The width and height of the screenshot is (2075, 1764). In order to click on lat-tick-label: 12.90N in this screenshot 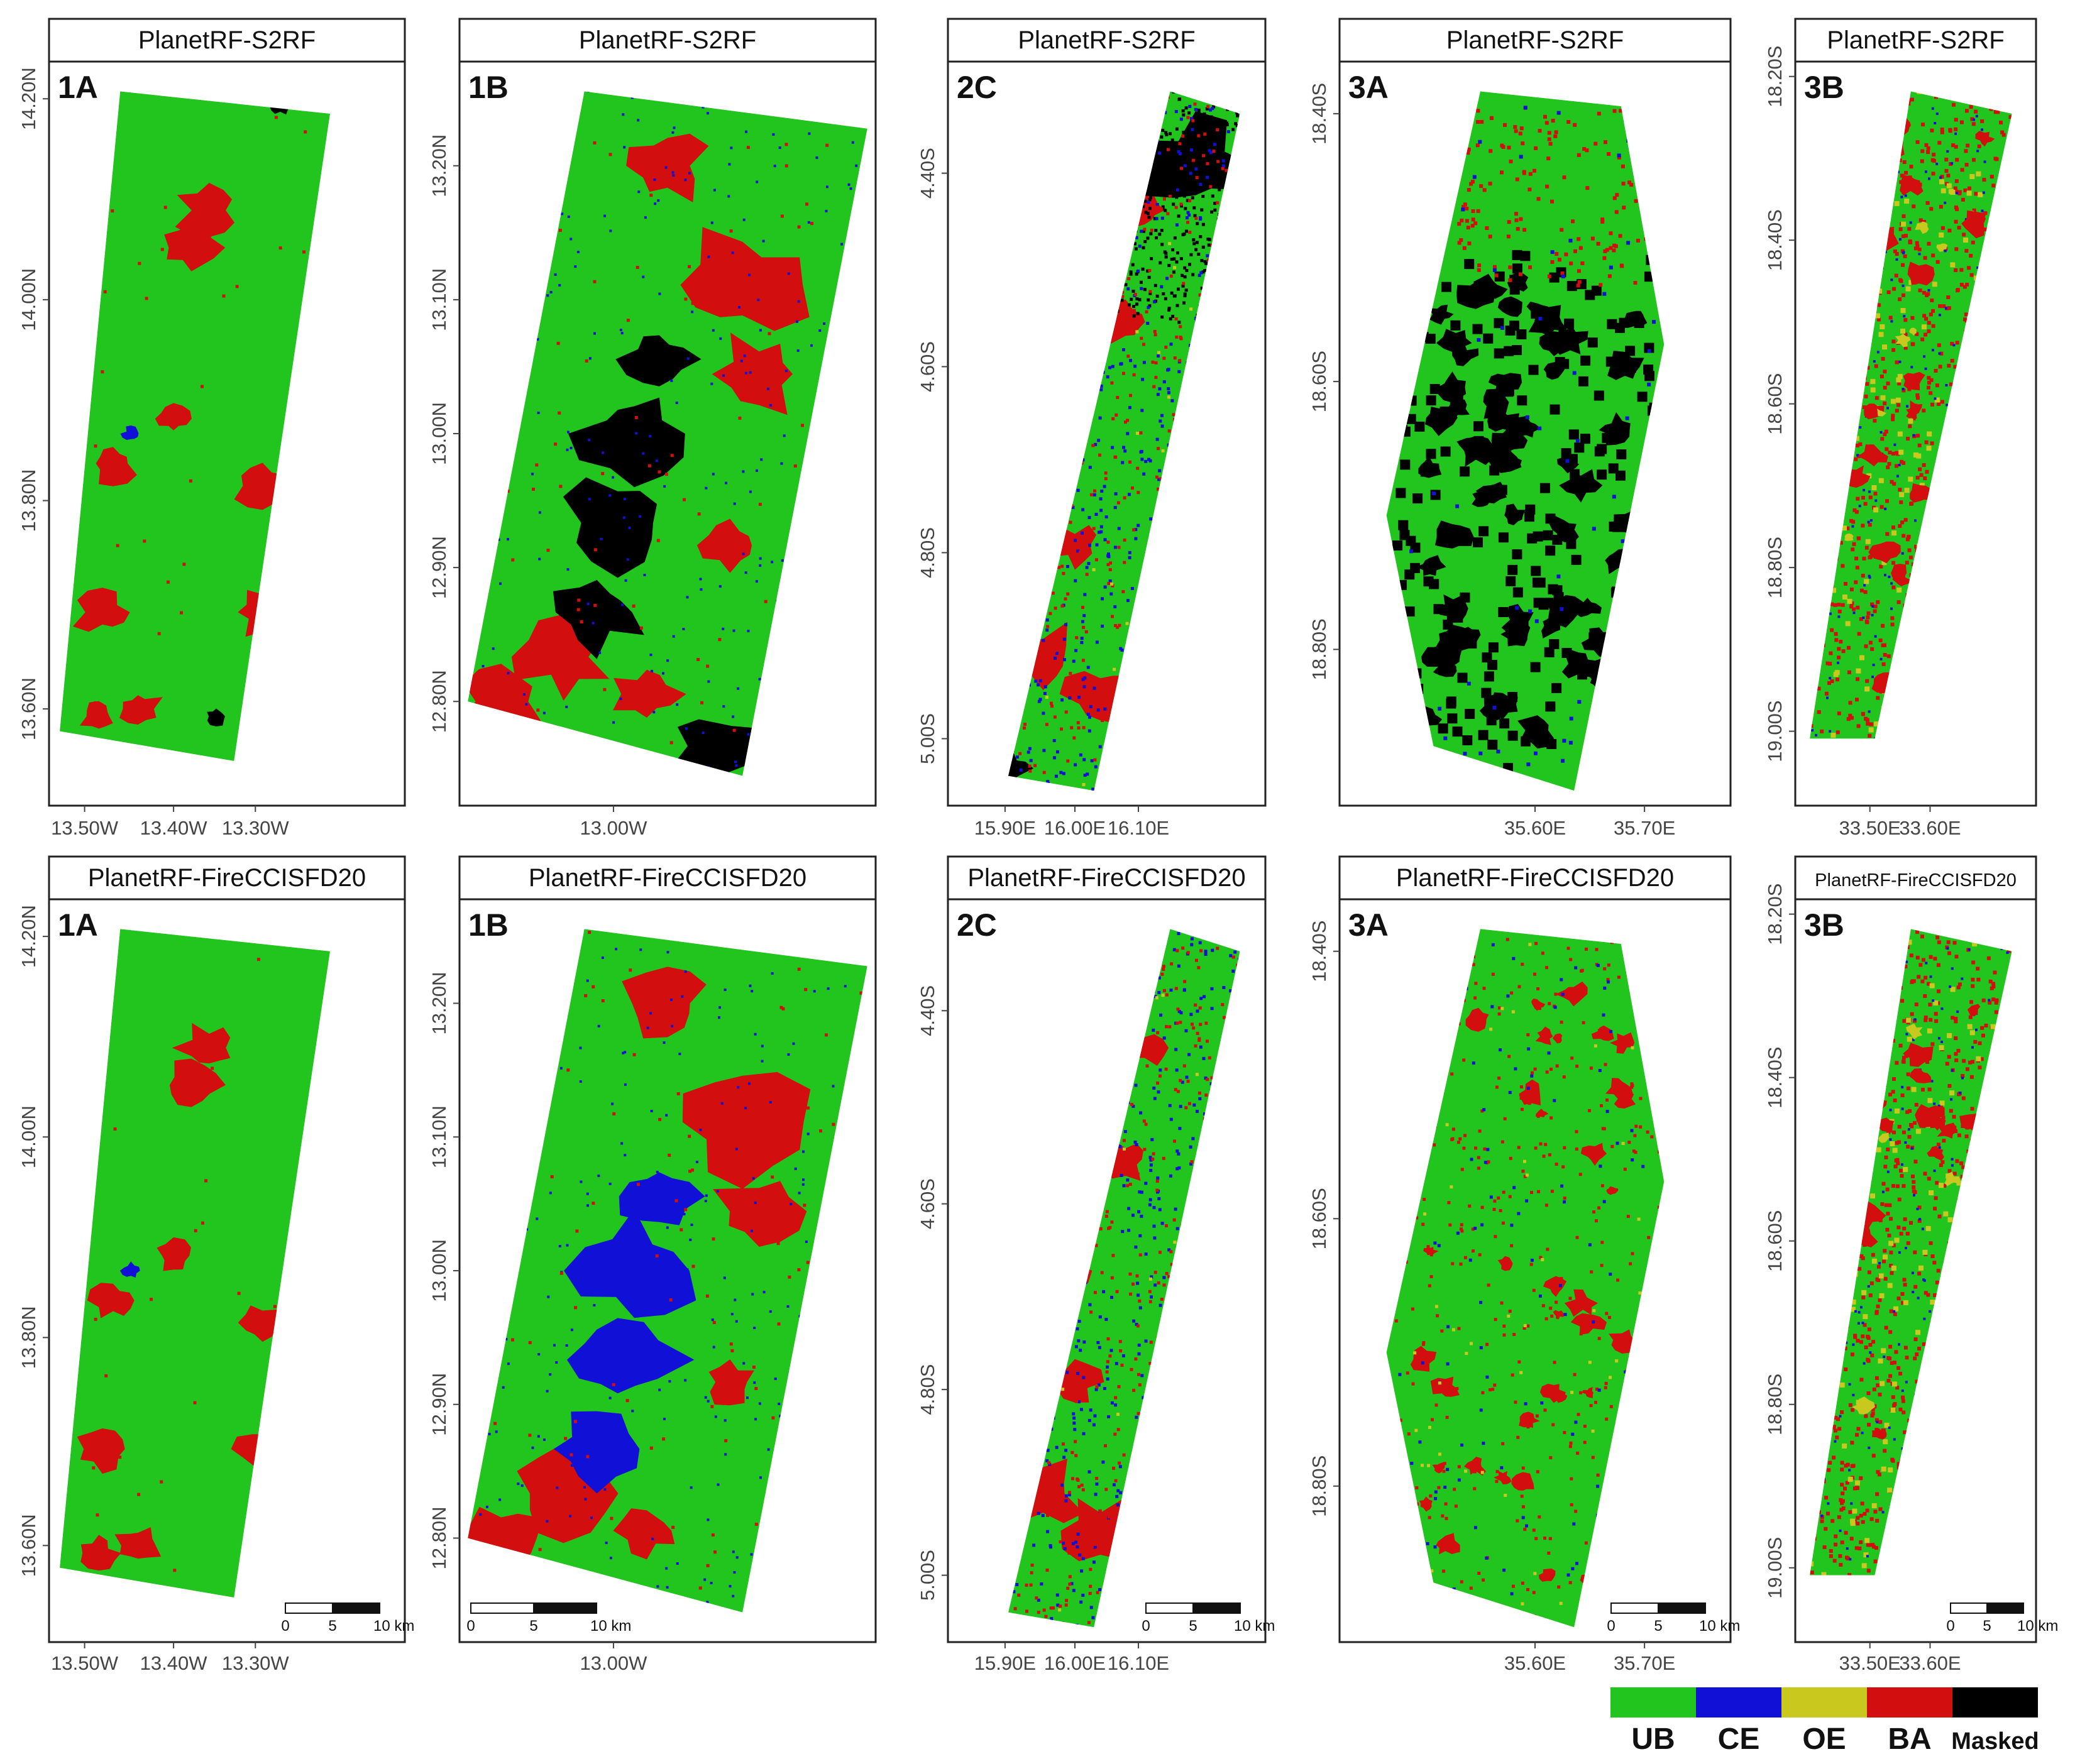, I will do `click(439, 567)`.